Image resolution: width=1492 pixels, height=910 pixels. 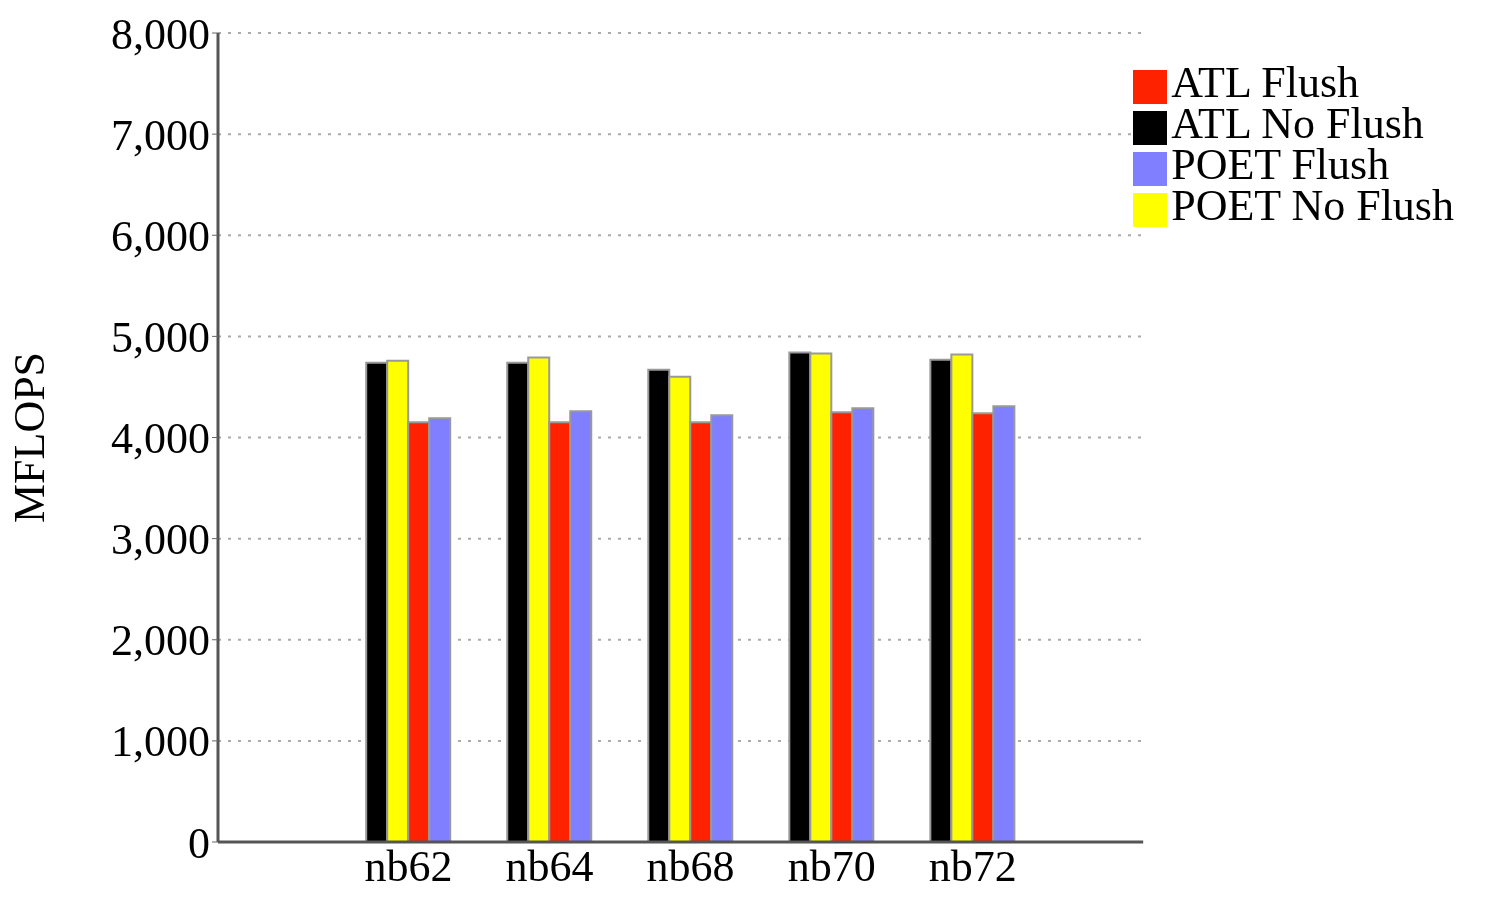 What do you see at coordinates (549, 867) in the screenshot?
I see `x-tick-label: nb64` at bounding box center [549, 867].